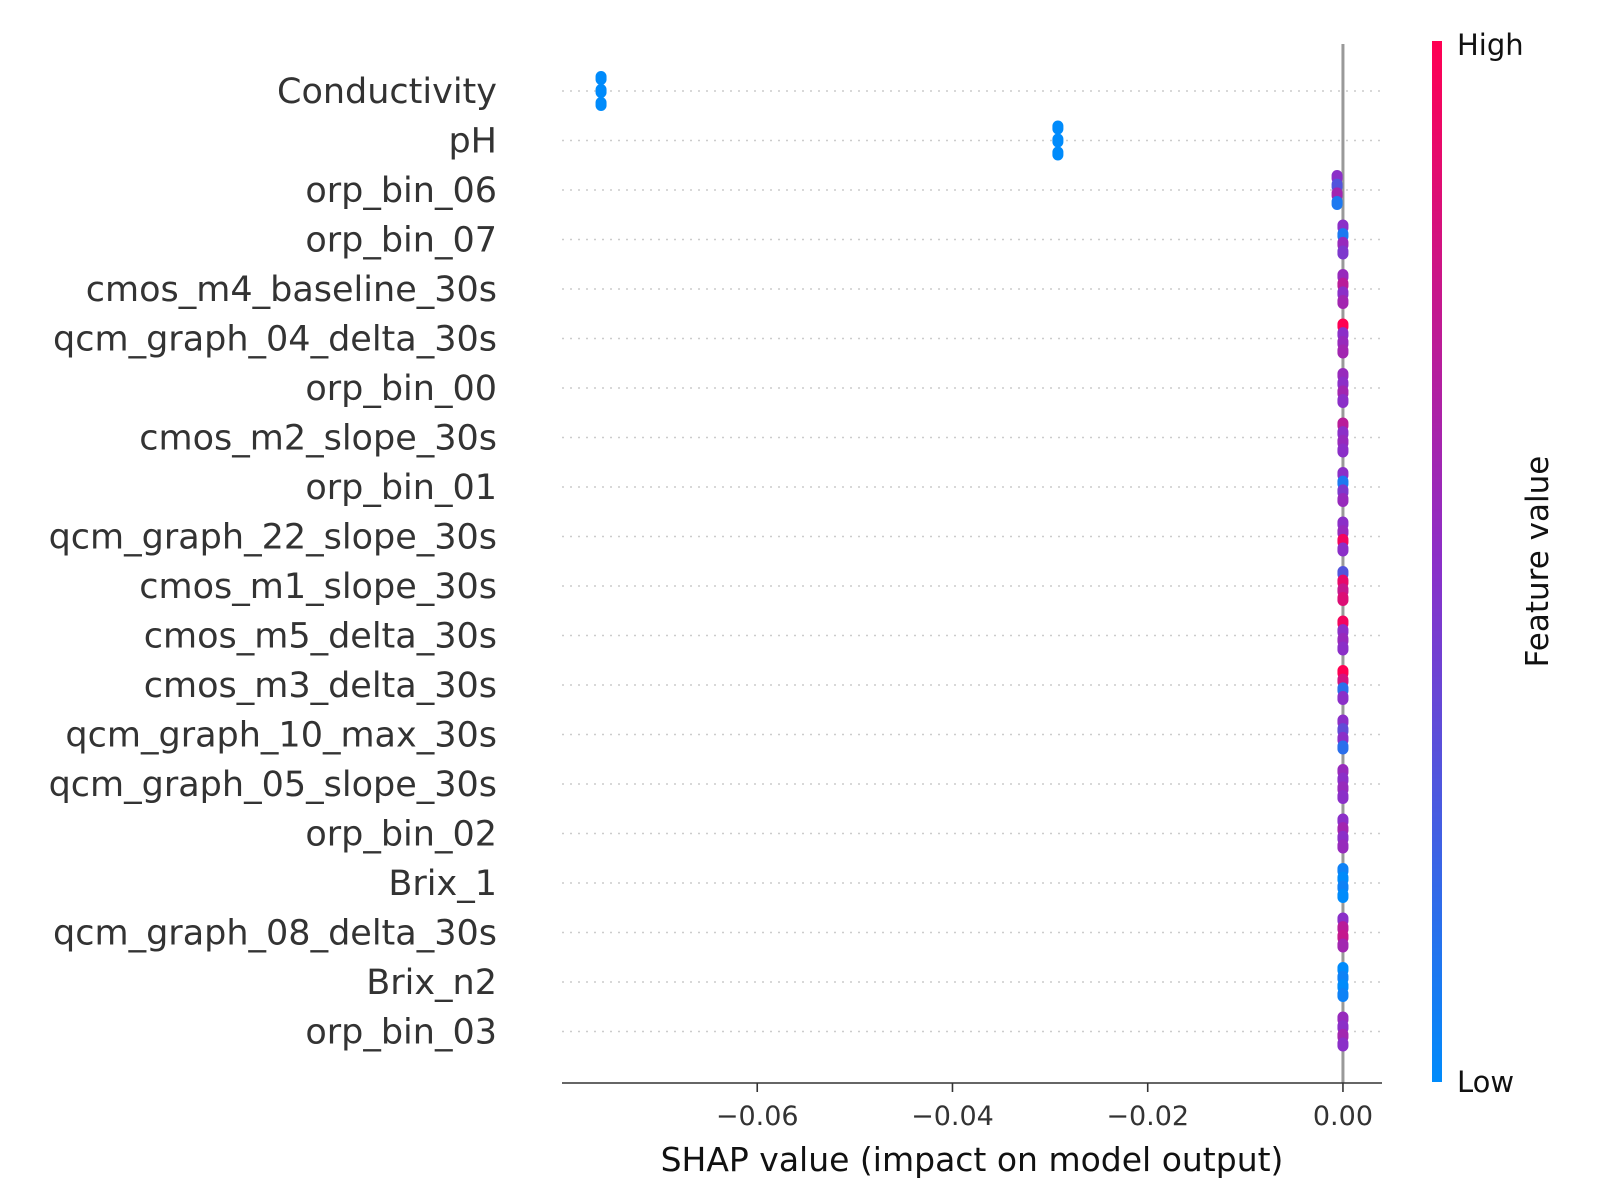  Describe the element at coordinates (952, 1116) in the screenshot. I see `x-tick-label: −0.04` at that location.